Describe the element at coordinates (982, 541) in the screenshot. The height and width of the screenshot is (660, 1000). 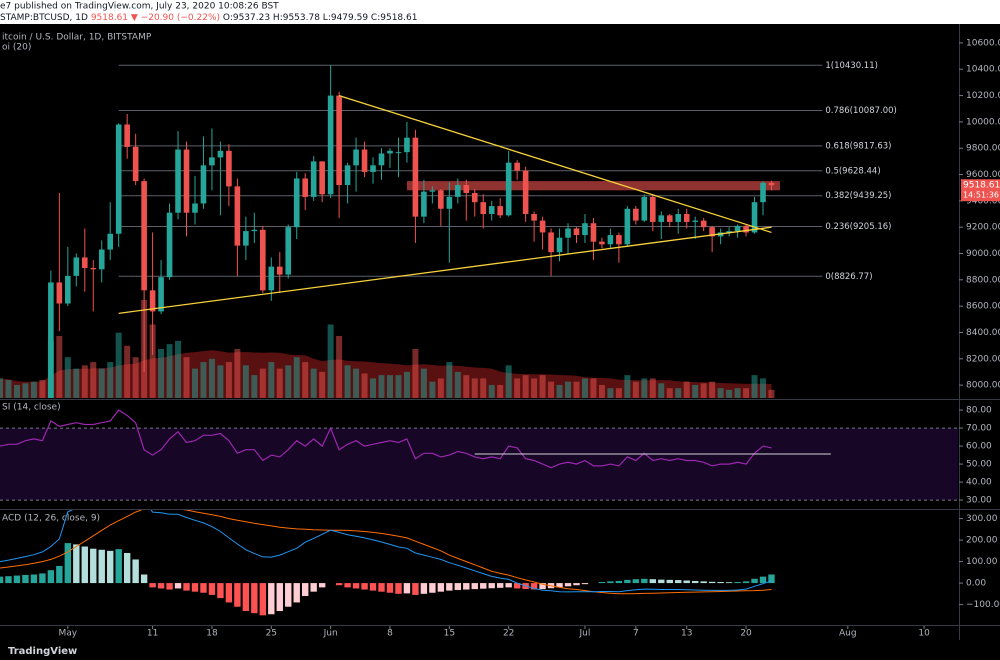
I see `y-tick-label: 200.00` at that location.